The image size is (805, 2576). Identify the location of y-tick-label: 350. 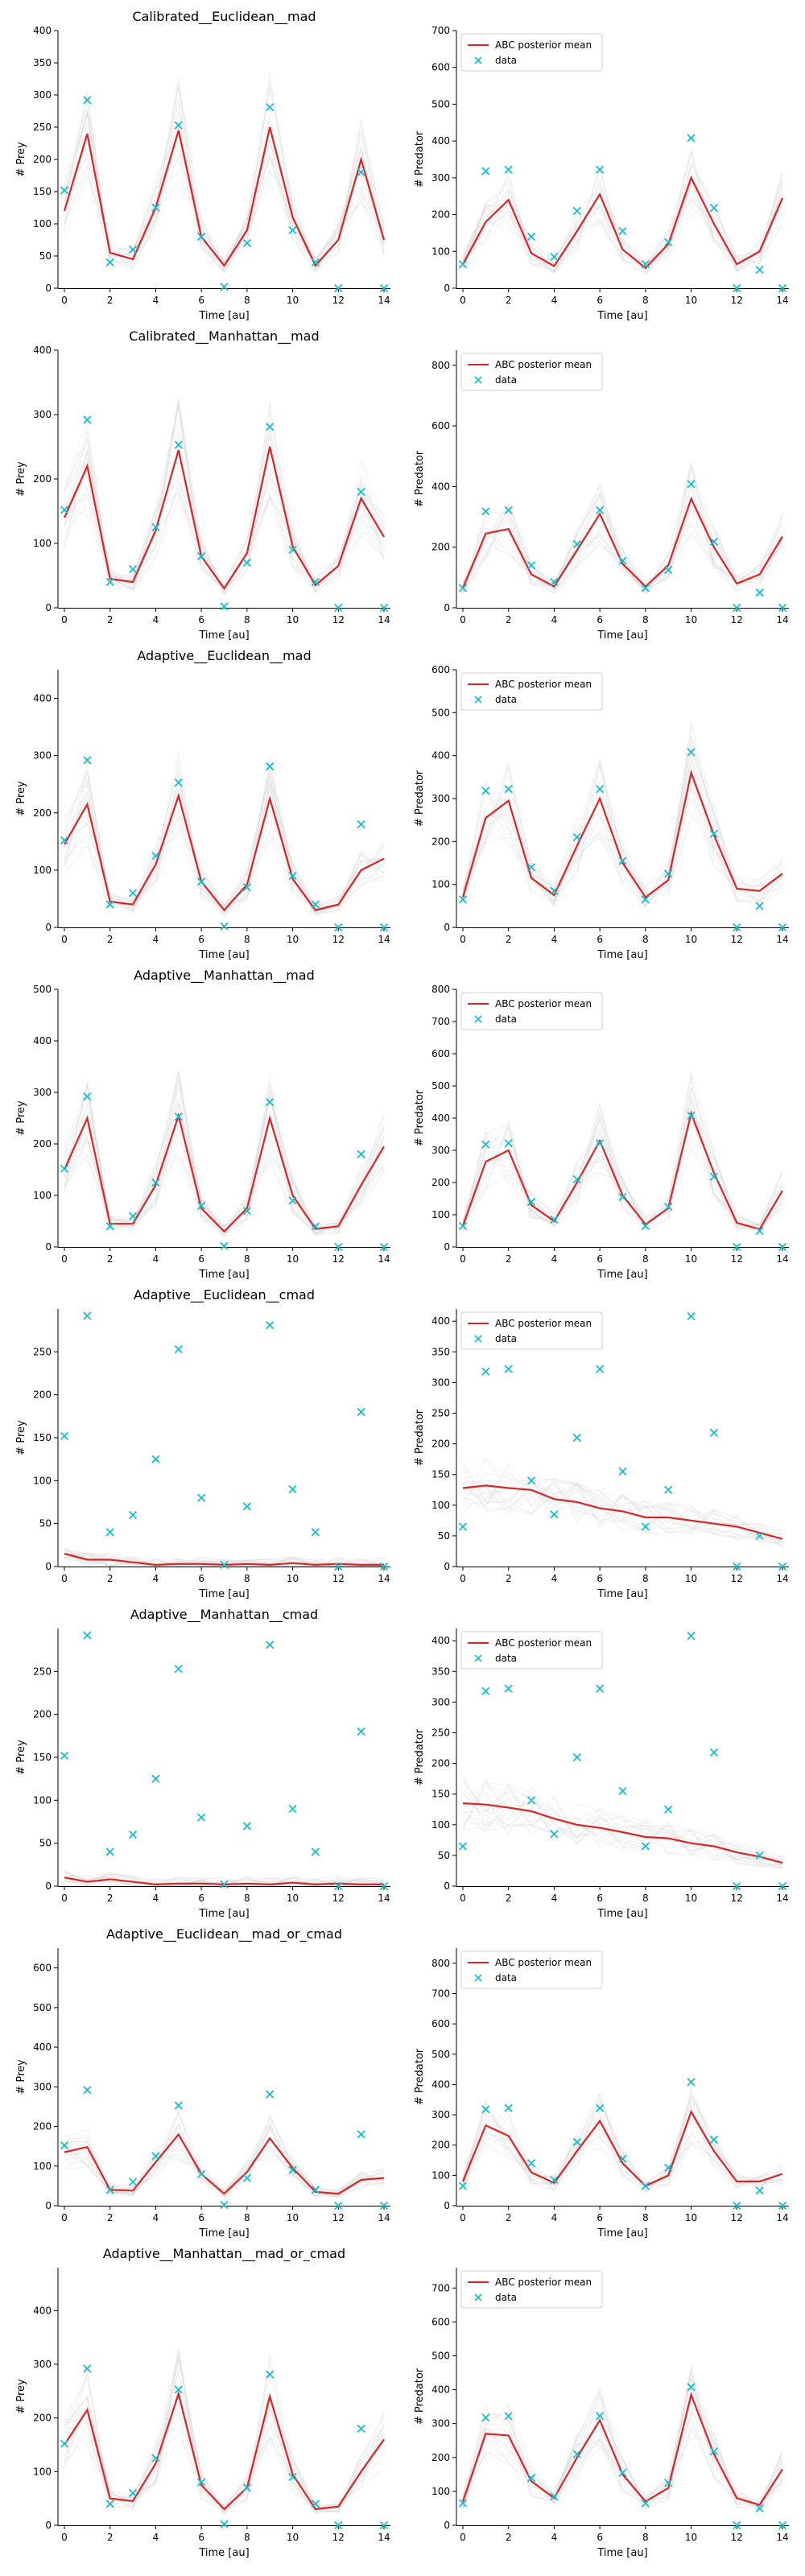
(42, 62).